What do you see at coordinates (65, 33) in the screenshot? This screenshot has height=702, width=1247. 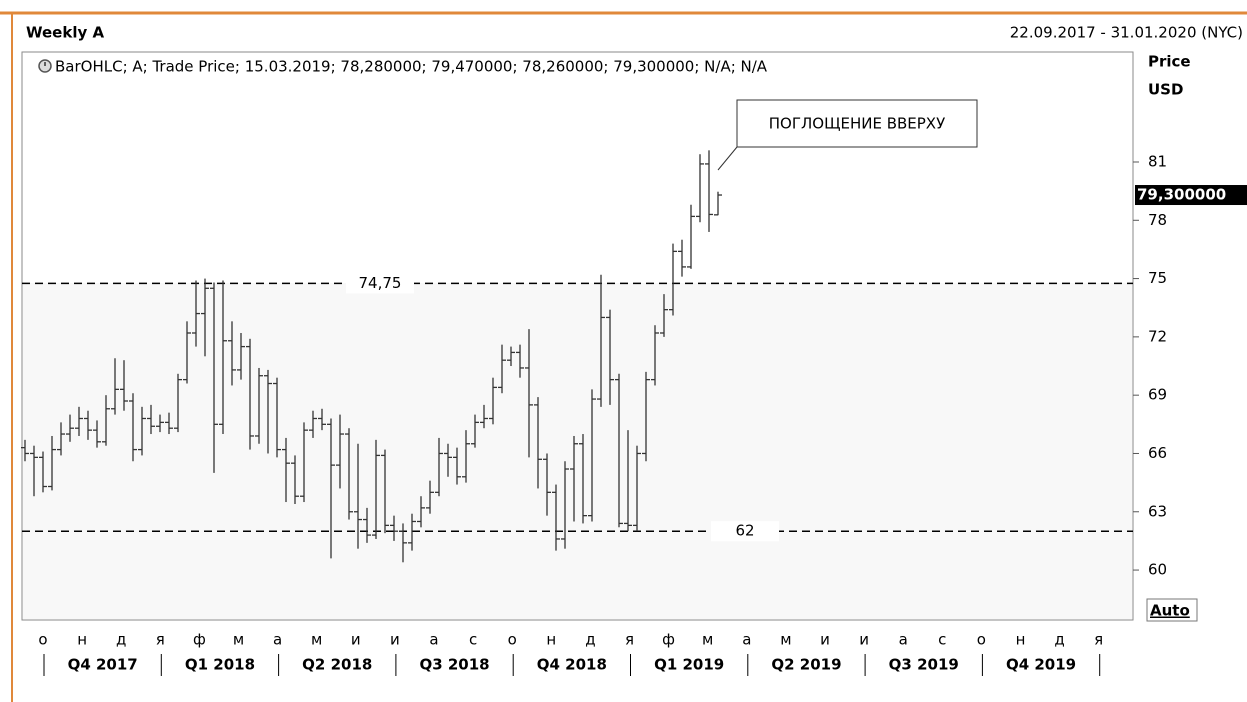 I see `chart-title: Weekly A` at bounding box center [65, 33].